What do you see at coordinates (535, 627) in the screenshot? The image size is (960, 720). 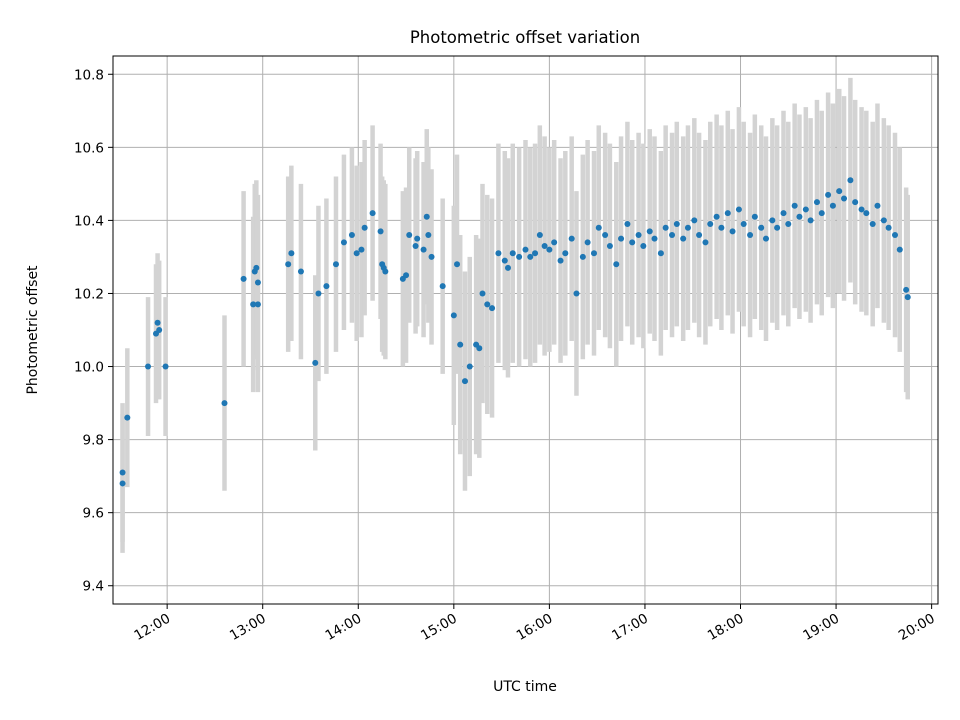 I see `x-tick-label: 16:00` at bounding box center [535, 627].